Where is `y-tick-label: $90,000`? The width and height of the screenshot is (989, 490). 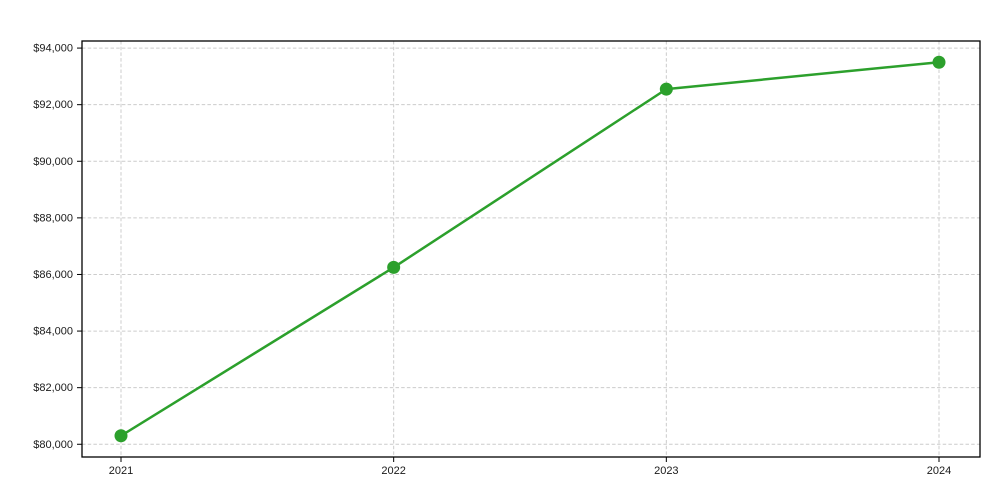
y-tick-label: $90,000 is located at coordinates (53, 162).